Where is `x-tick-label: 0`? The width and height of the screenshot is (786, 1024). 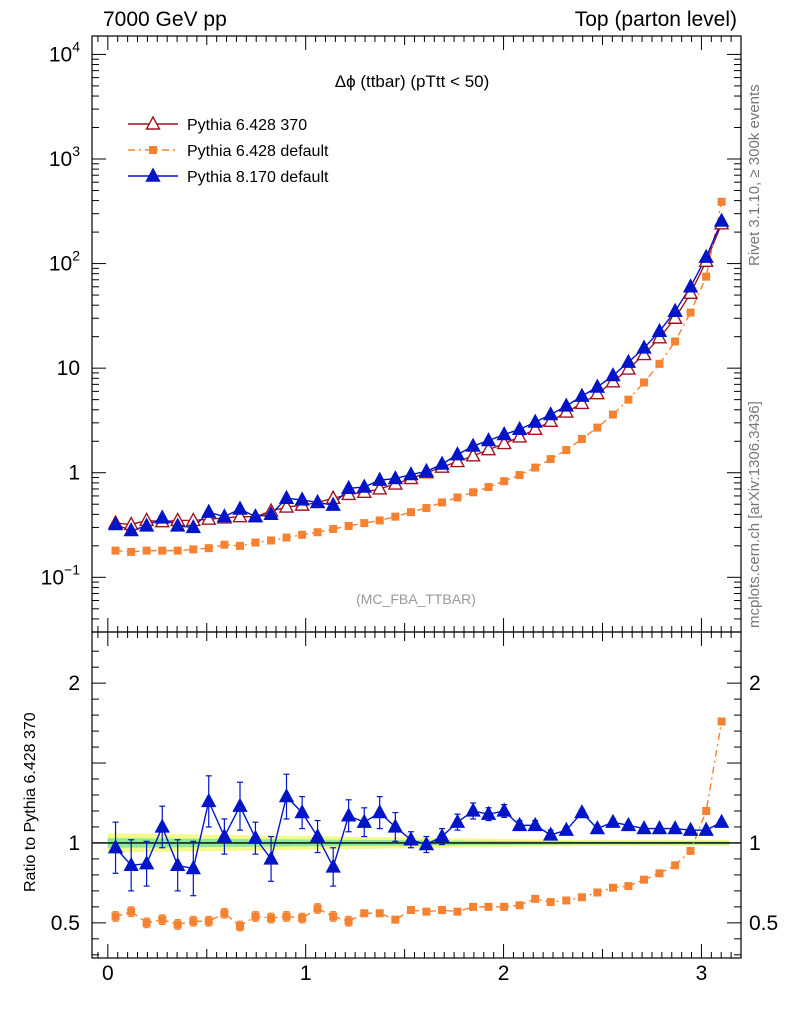
x-tick-label: 0 is located at coordinates (108, 973).